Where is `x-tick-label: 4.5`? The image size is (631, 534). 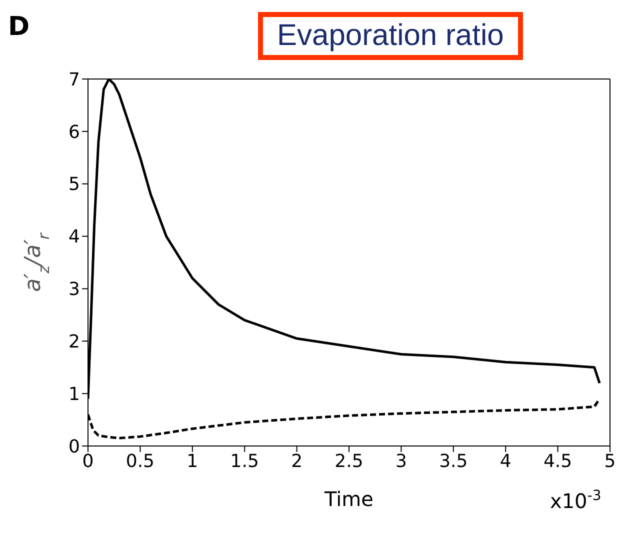
x-tick-label: 4.5 is located at coordinates (557, 461).